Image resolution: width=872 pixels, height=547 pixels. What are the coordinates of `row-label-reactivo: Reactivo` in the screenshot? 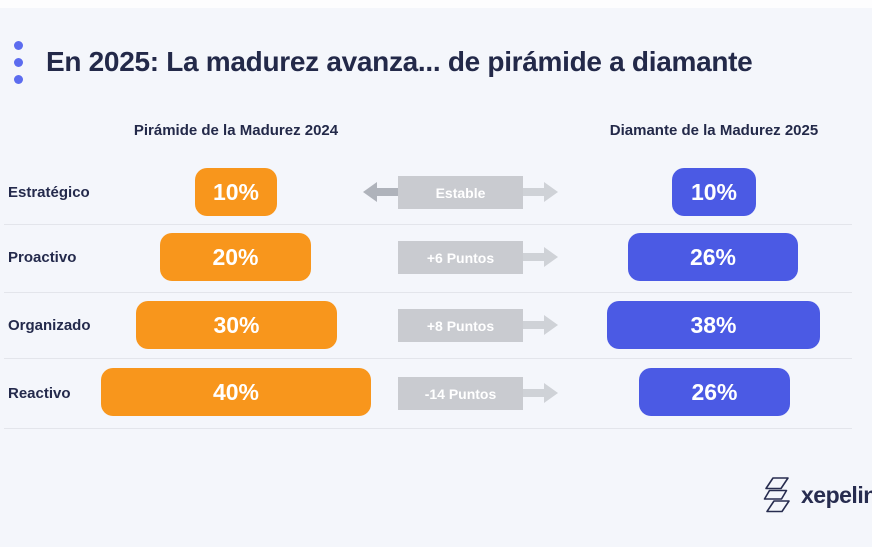 It's located at (39, 393).